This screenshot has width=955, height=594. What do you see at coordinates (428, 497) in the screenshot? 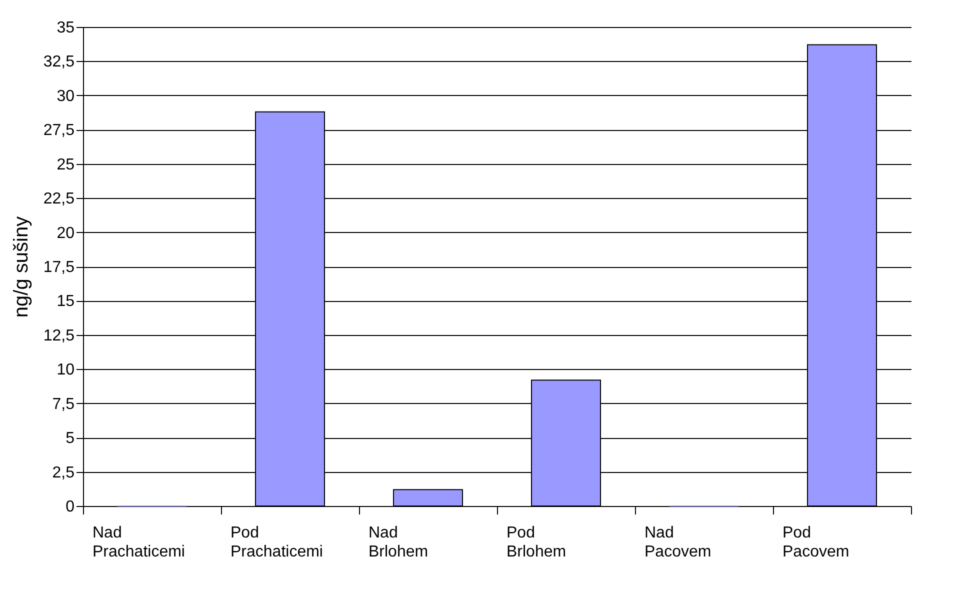
I see `bar` at bounding box center [428, 497].